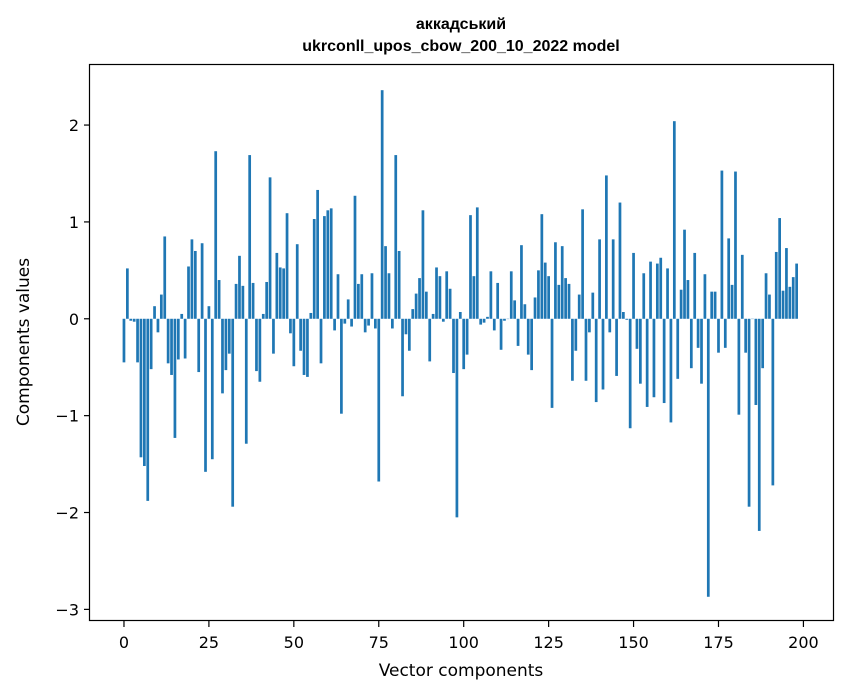 Image resolution: width=847 pixels, height=696 pixels. Describe the element at coordinates (461, 671) in the screenshot. I see `x-axis-label: Vector components` at that location.